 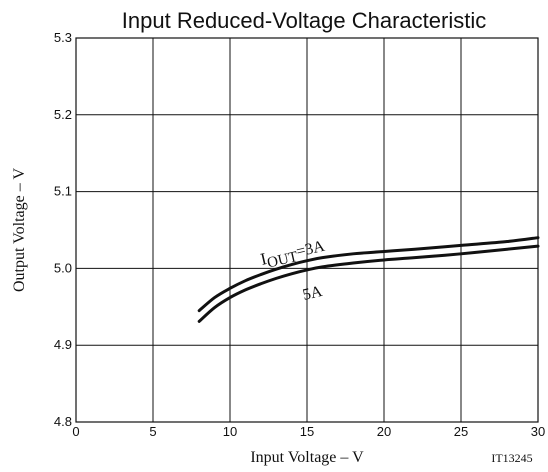 What do you see at coordinates (230, 431) in the screenshot?
I see `x-tick-label: 10` at bounding box center [230, 431].